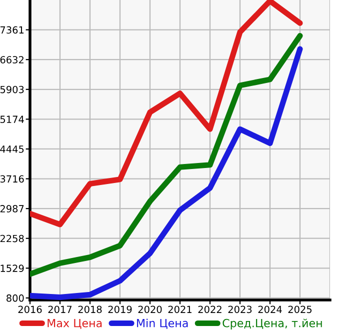 The height and width of the screenshot is (335, 345). Describe the element at coordinates (272, 324) in the screenshot. I see `legend-label: Сред.Цена, т.йен` at that location.